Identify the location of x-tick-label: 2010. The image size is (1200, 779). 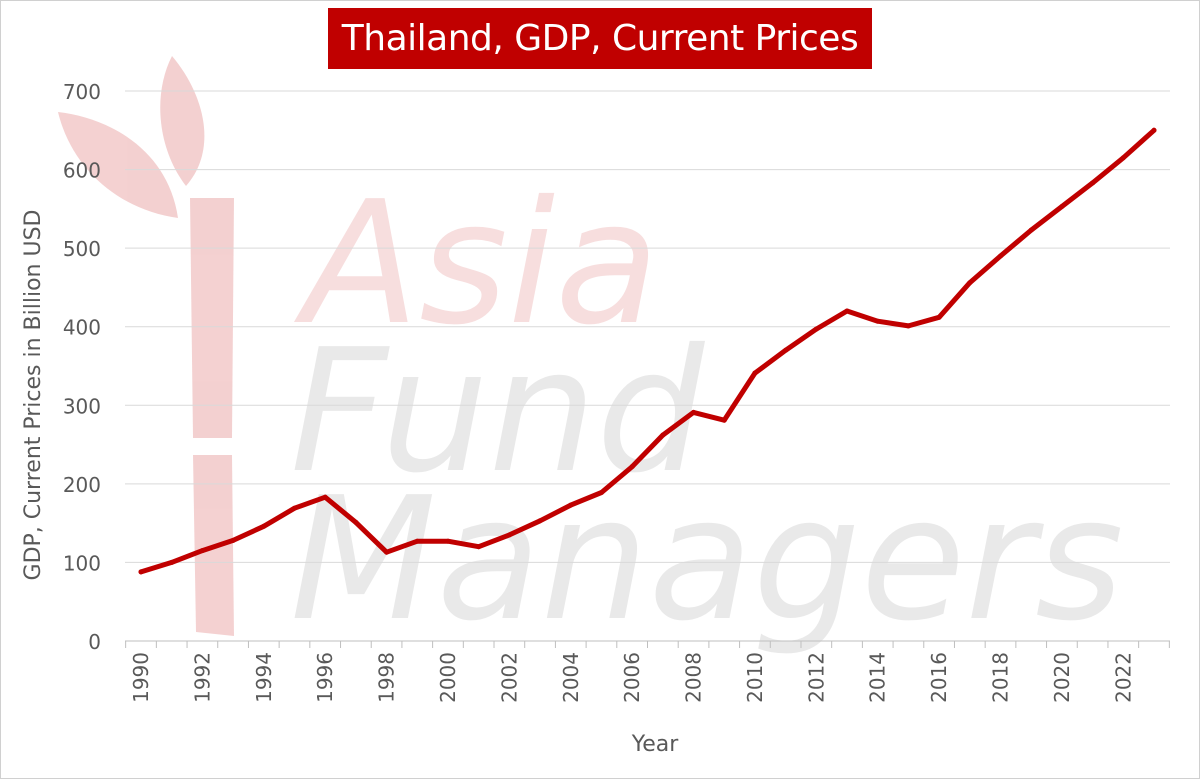
(755, 677).